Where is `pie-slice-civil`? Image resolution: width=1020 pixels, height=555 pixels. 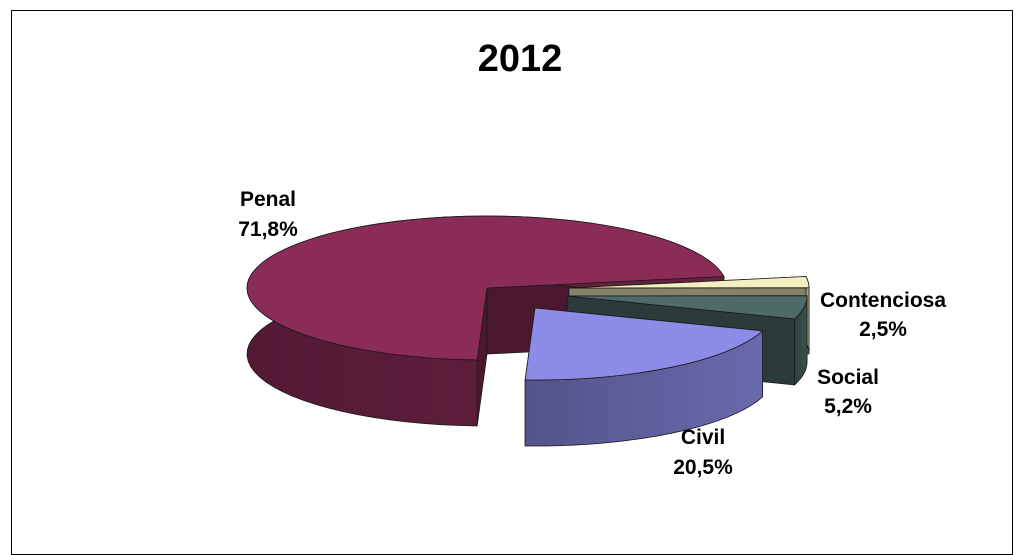 pie-slice-civil is located at coordinates (644, 377).